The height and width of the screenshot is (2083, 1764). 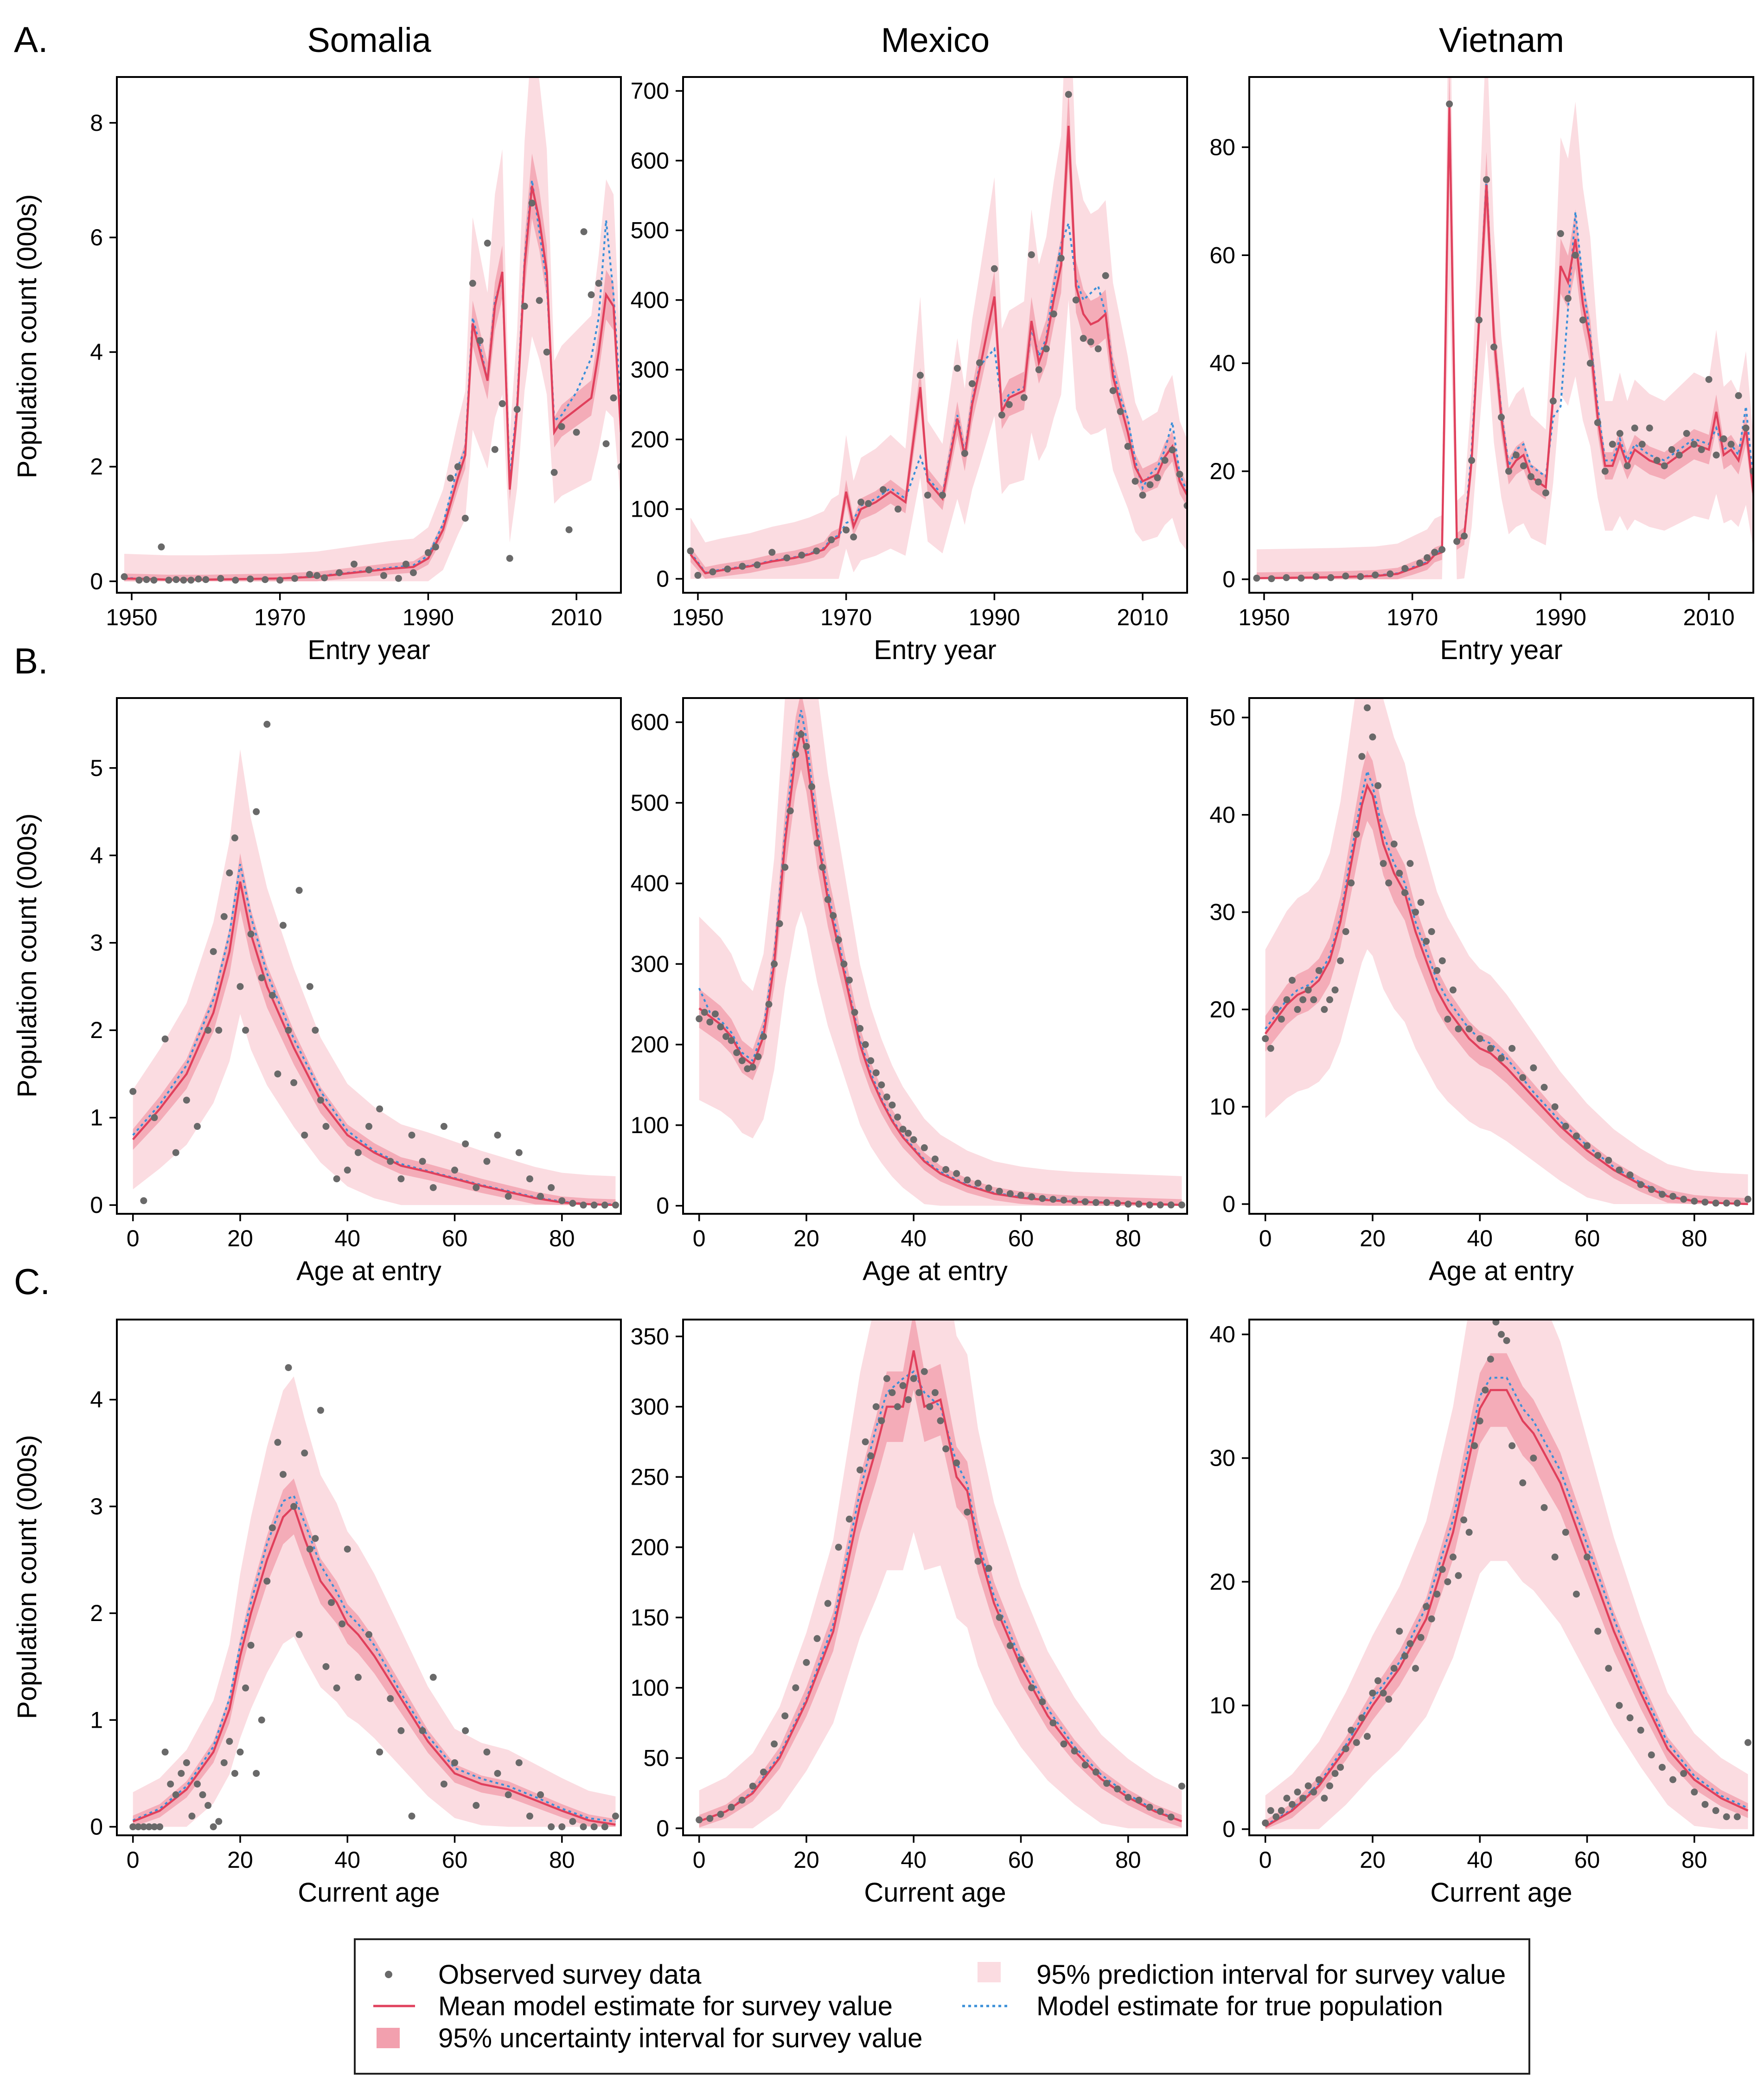 I want to click on y-tick-label: 1, so click(x=96, y=1720).